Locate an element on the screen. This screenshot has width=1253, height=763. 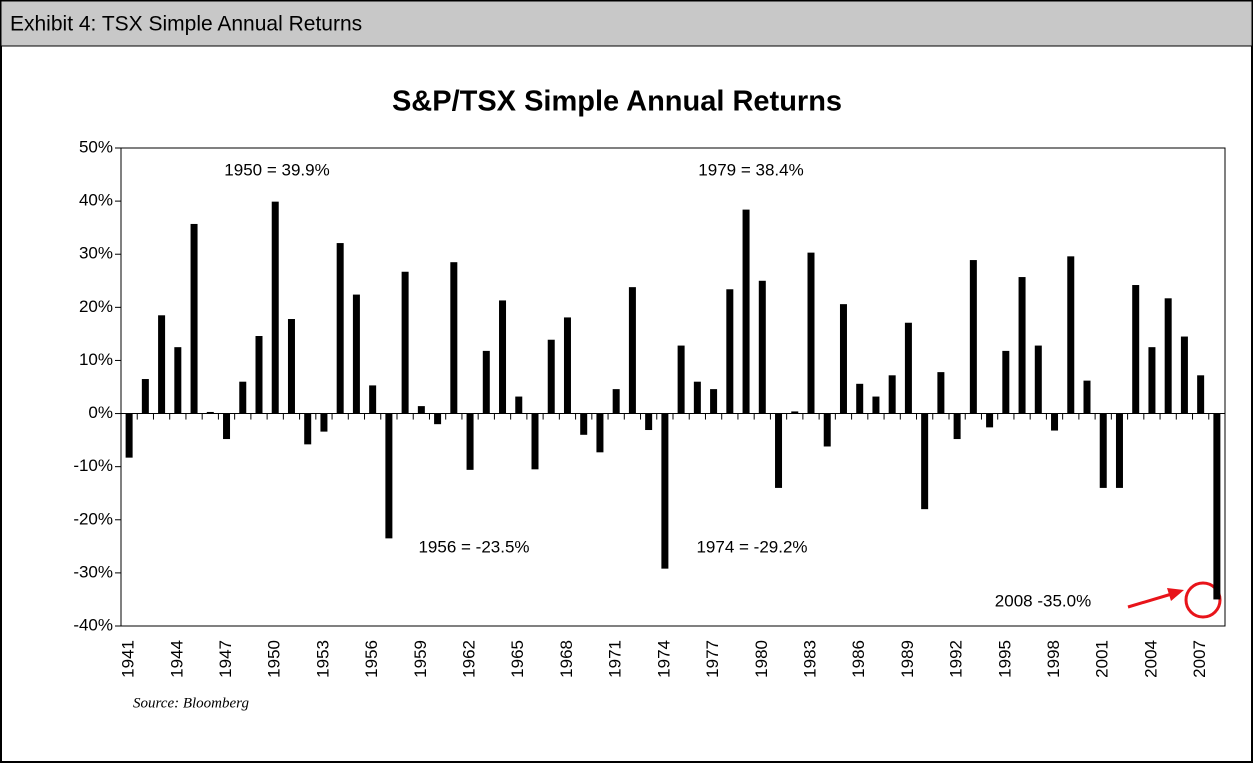
x-tick-label: 1989 is located at coordinates (907, 659).